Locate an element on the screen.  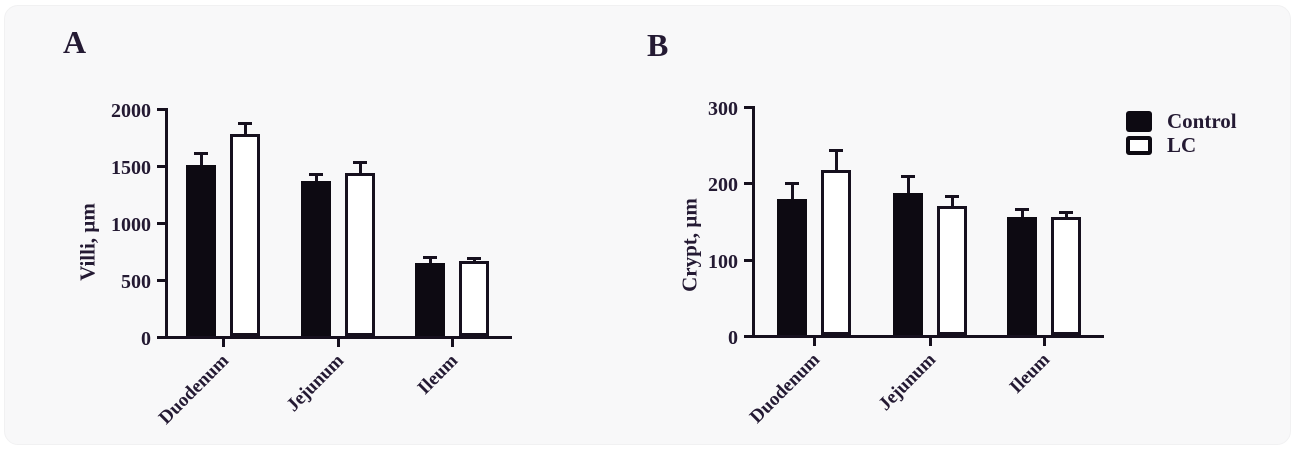
y-axis-panel-B is located at coordinates (753, 222).